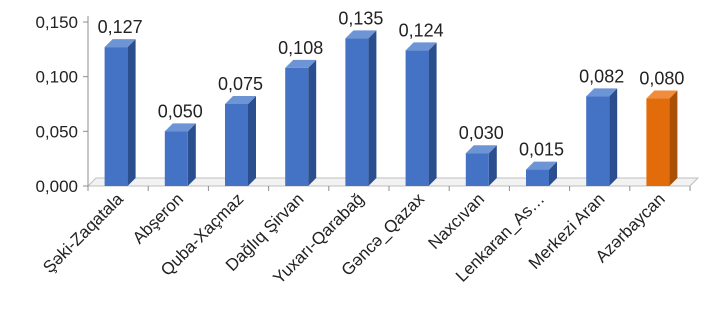 The image size is (714, 331). What do you see at coordinates (240, 84) in the screenshot?
I see `data-label: 0,075` at bounding box center [240, 84].